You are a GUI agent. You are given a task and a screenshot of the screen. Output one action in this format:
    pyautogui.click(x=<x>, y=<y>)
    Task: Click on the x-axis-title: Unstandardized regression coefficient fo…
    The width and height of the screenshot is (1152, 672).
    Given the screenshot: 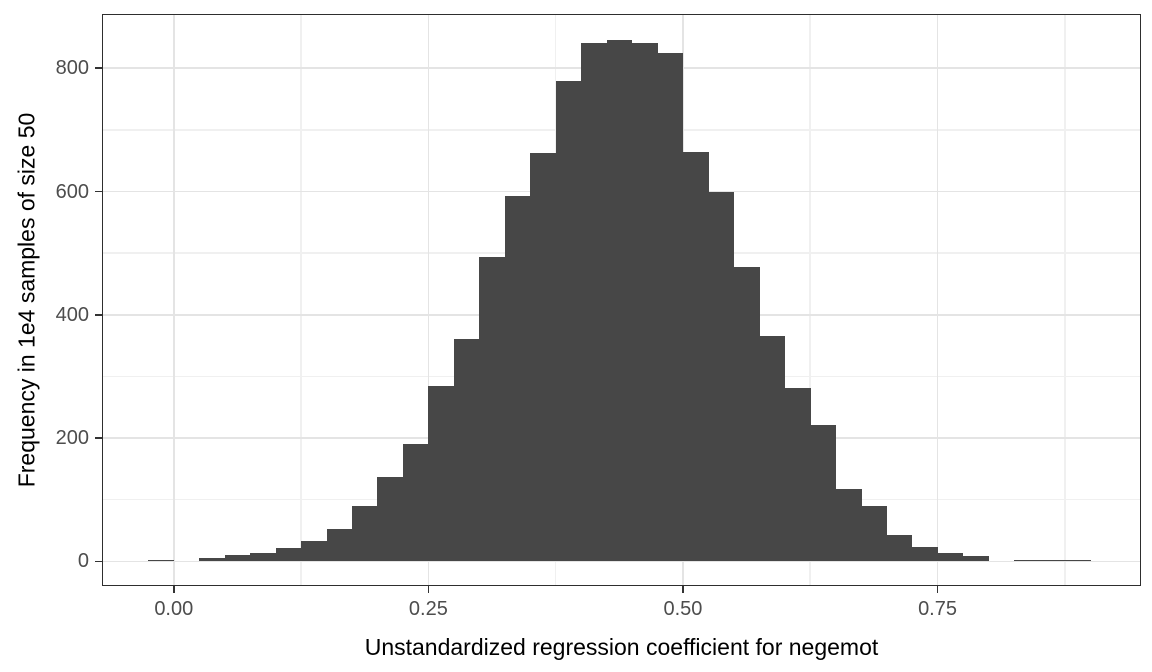 What is the action you would take?
    pyautogui.click(x=621, y=647)
    